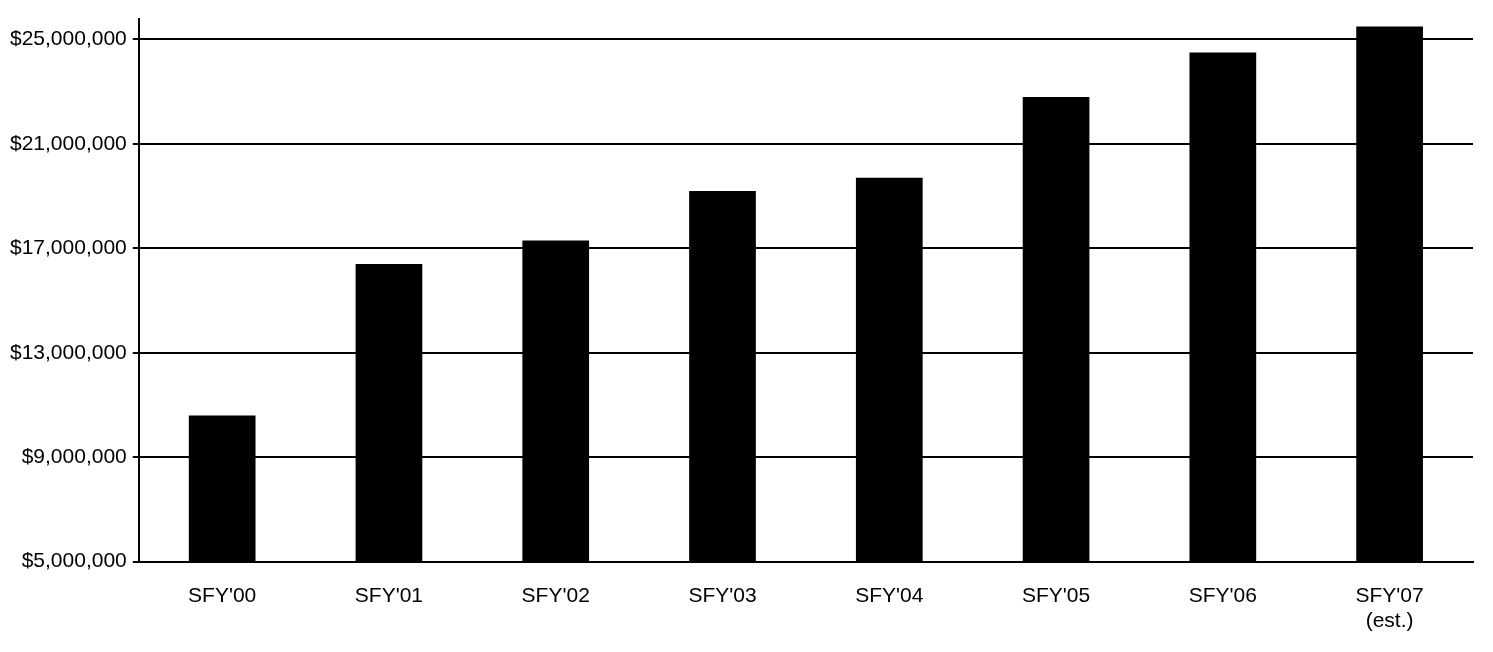 The width and height of the screenshot is (1493, 652). Describe the element at coordinates (889, 594) in the screenshot. I see `x-tick-label: SFY'04` at that location.